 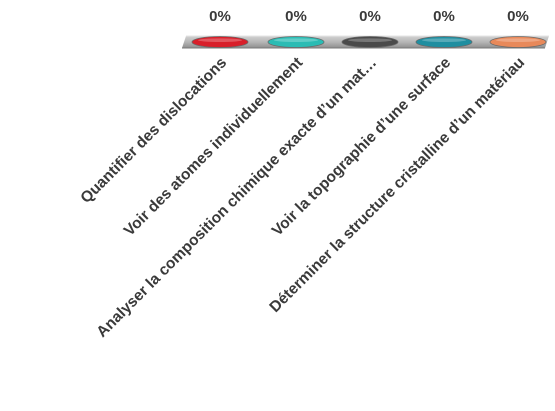 What do you see at coordinates (296, 16) in the screenshot?
I see `value-label-2: 0%` at bounding box center [296, 16].